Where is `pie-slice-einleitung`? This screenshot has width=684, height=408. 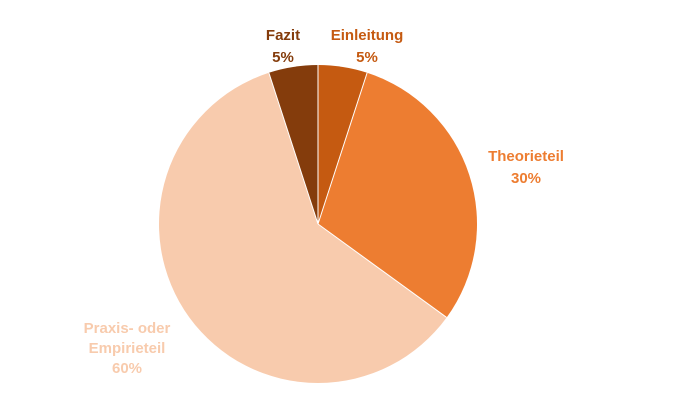
pie-slice-einleitung is located at coordinates (343, 144).